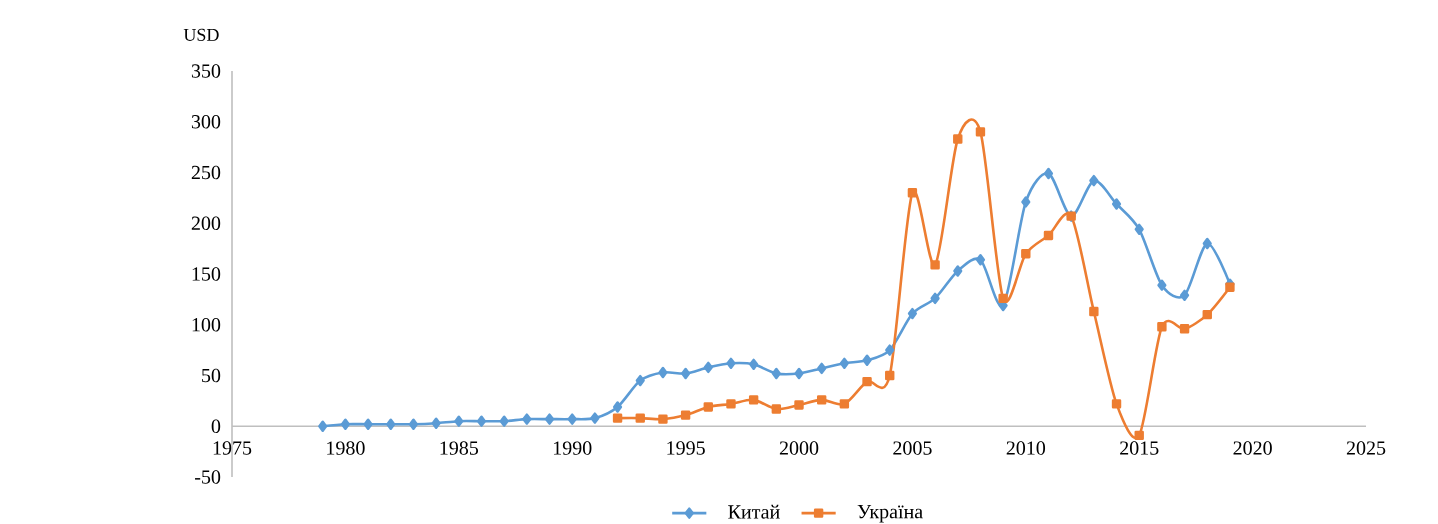  I want to click on y-tick-label: -50, so click(208, 477).